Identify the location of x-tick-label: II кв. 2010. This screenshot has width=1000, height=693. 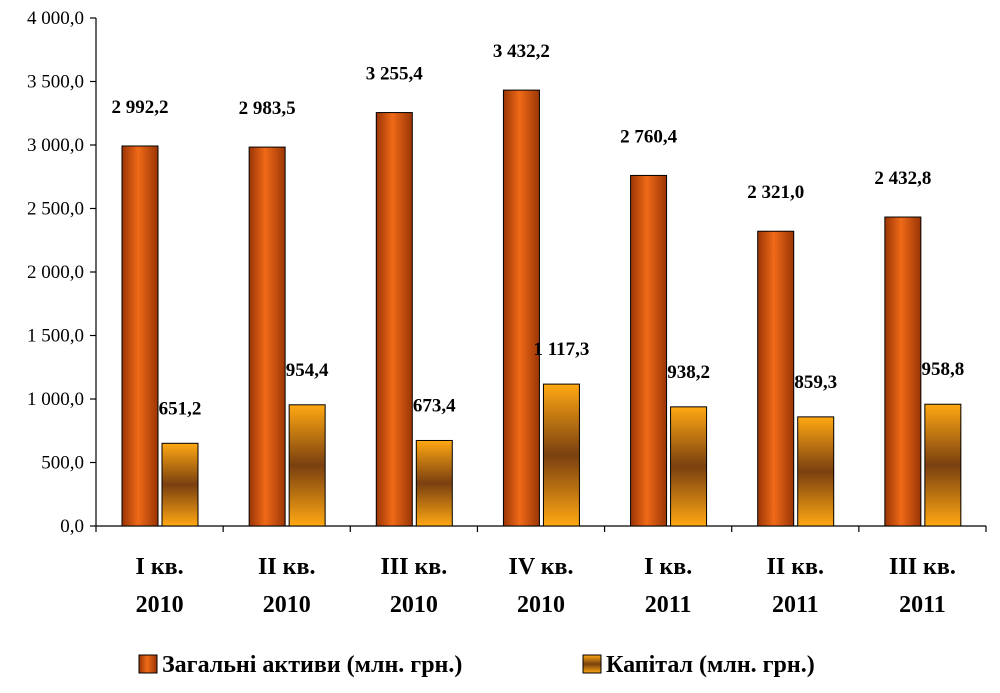
(286, 586).